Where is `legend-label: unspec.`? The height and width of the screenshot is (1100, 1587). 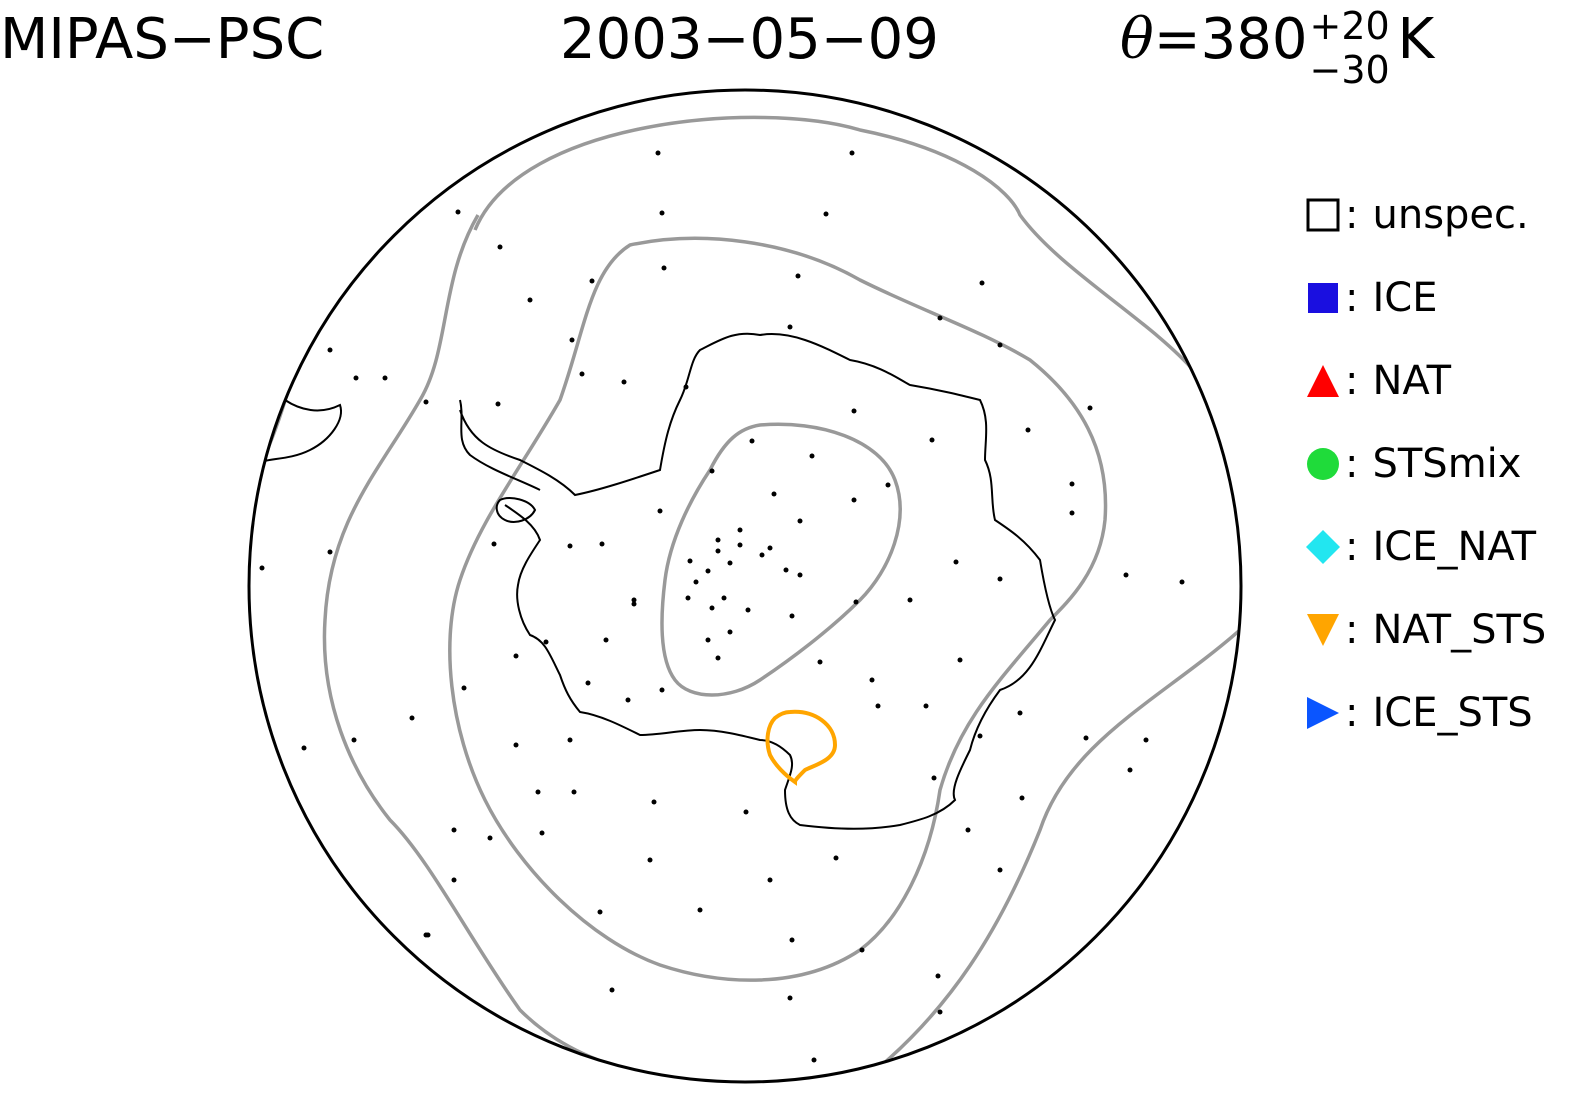 legend-label: unspec. is located at coordinates (1450, 215).